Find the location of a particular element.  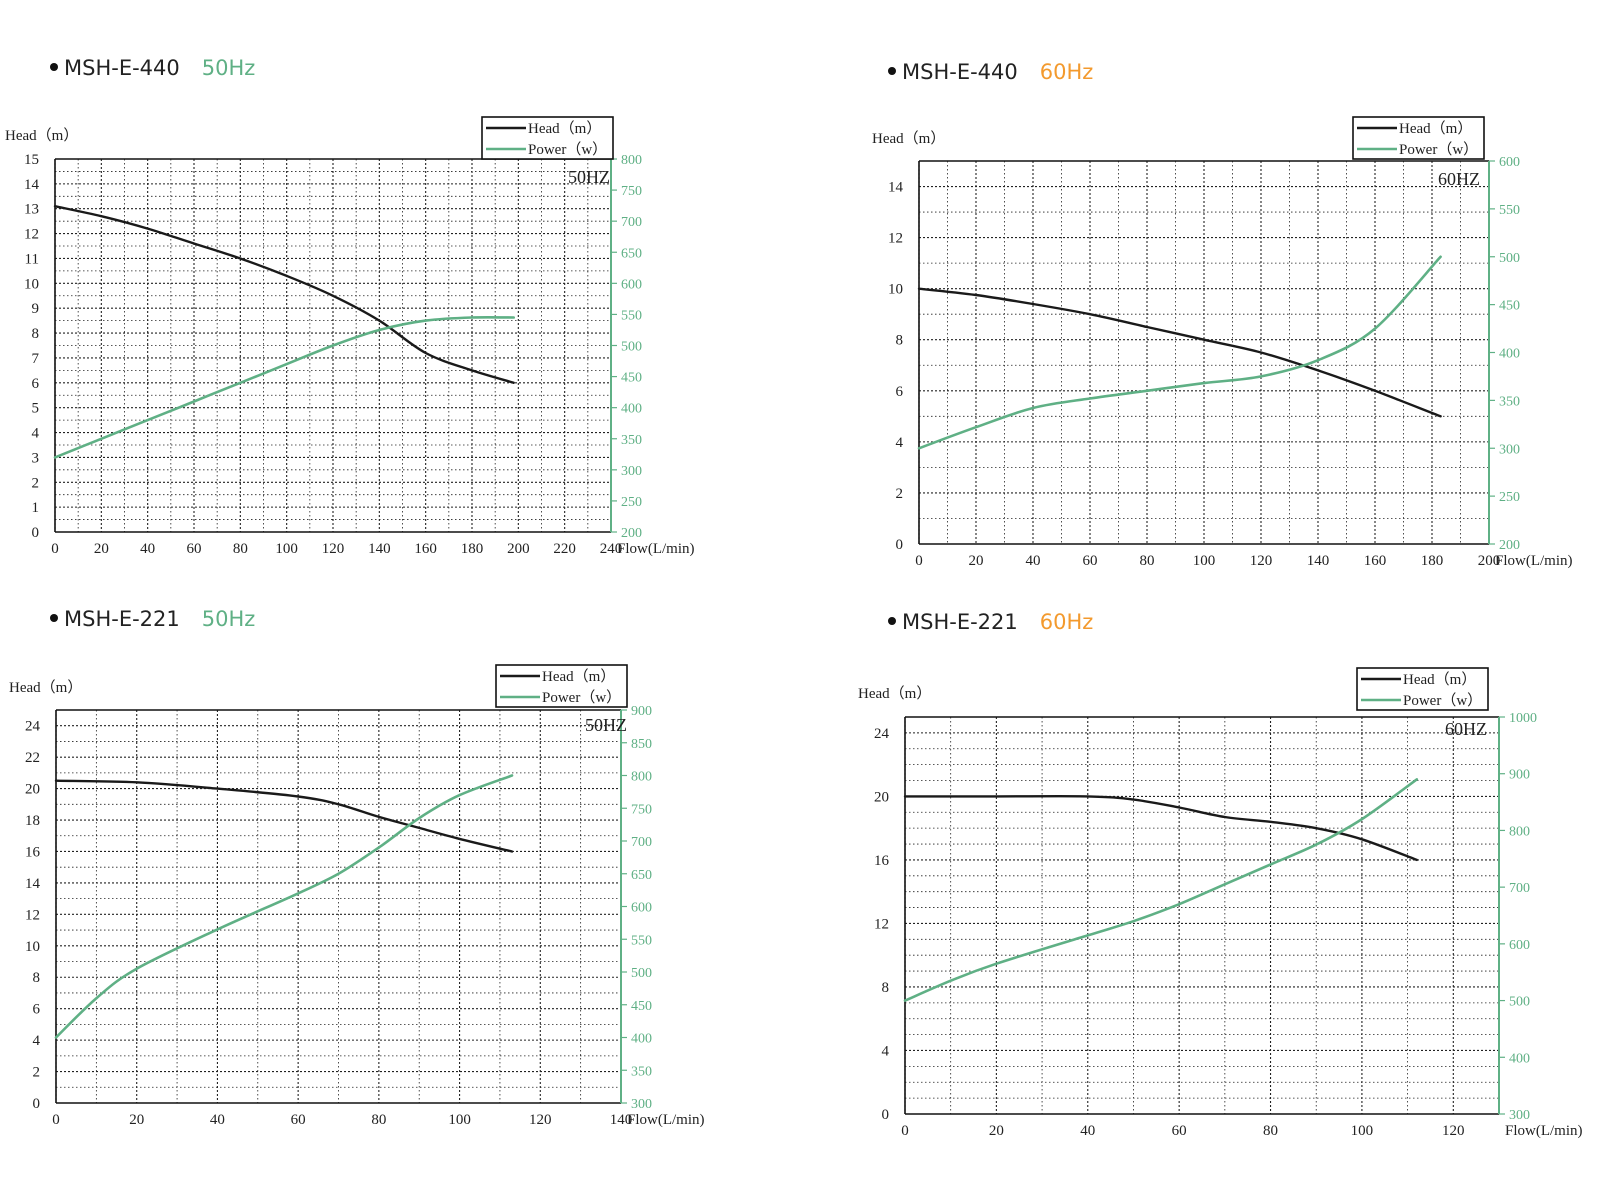

y2-tick-label: 450 is located at coordinates (631, 378).